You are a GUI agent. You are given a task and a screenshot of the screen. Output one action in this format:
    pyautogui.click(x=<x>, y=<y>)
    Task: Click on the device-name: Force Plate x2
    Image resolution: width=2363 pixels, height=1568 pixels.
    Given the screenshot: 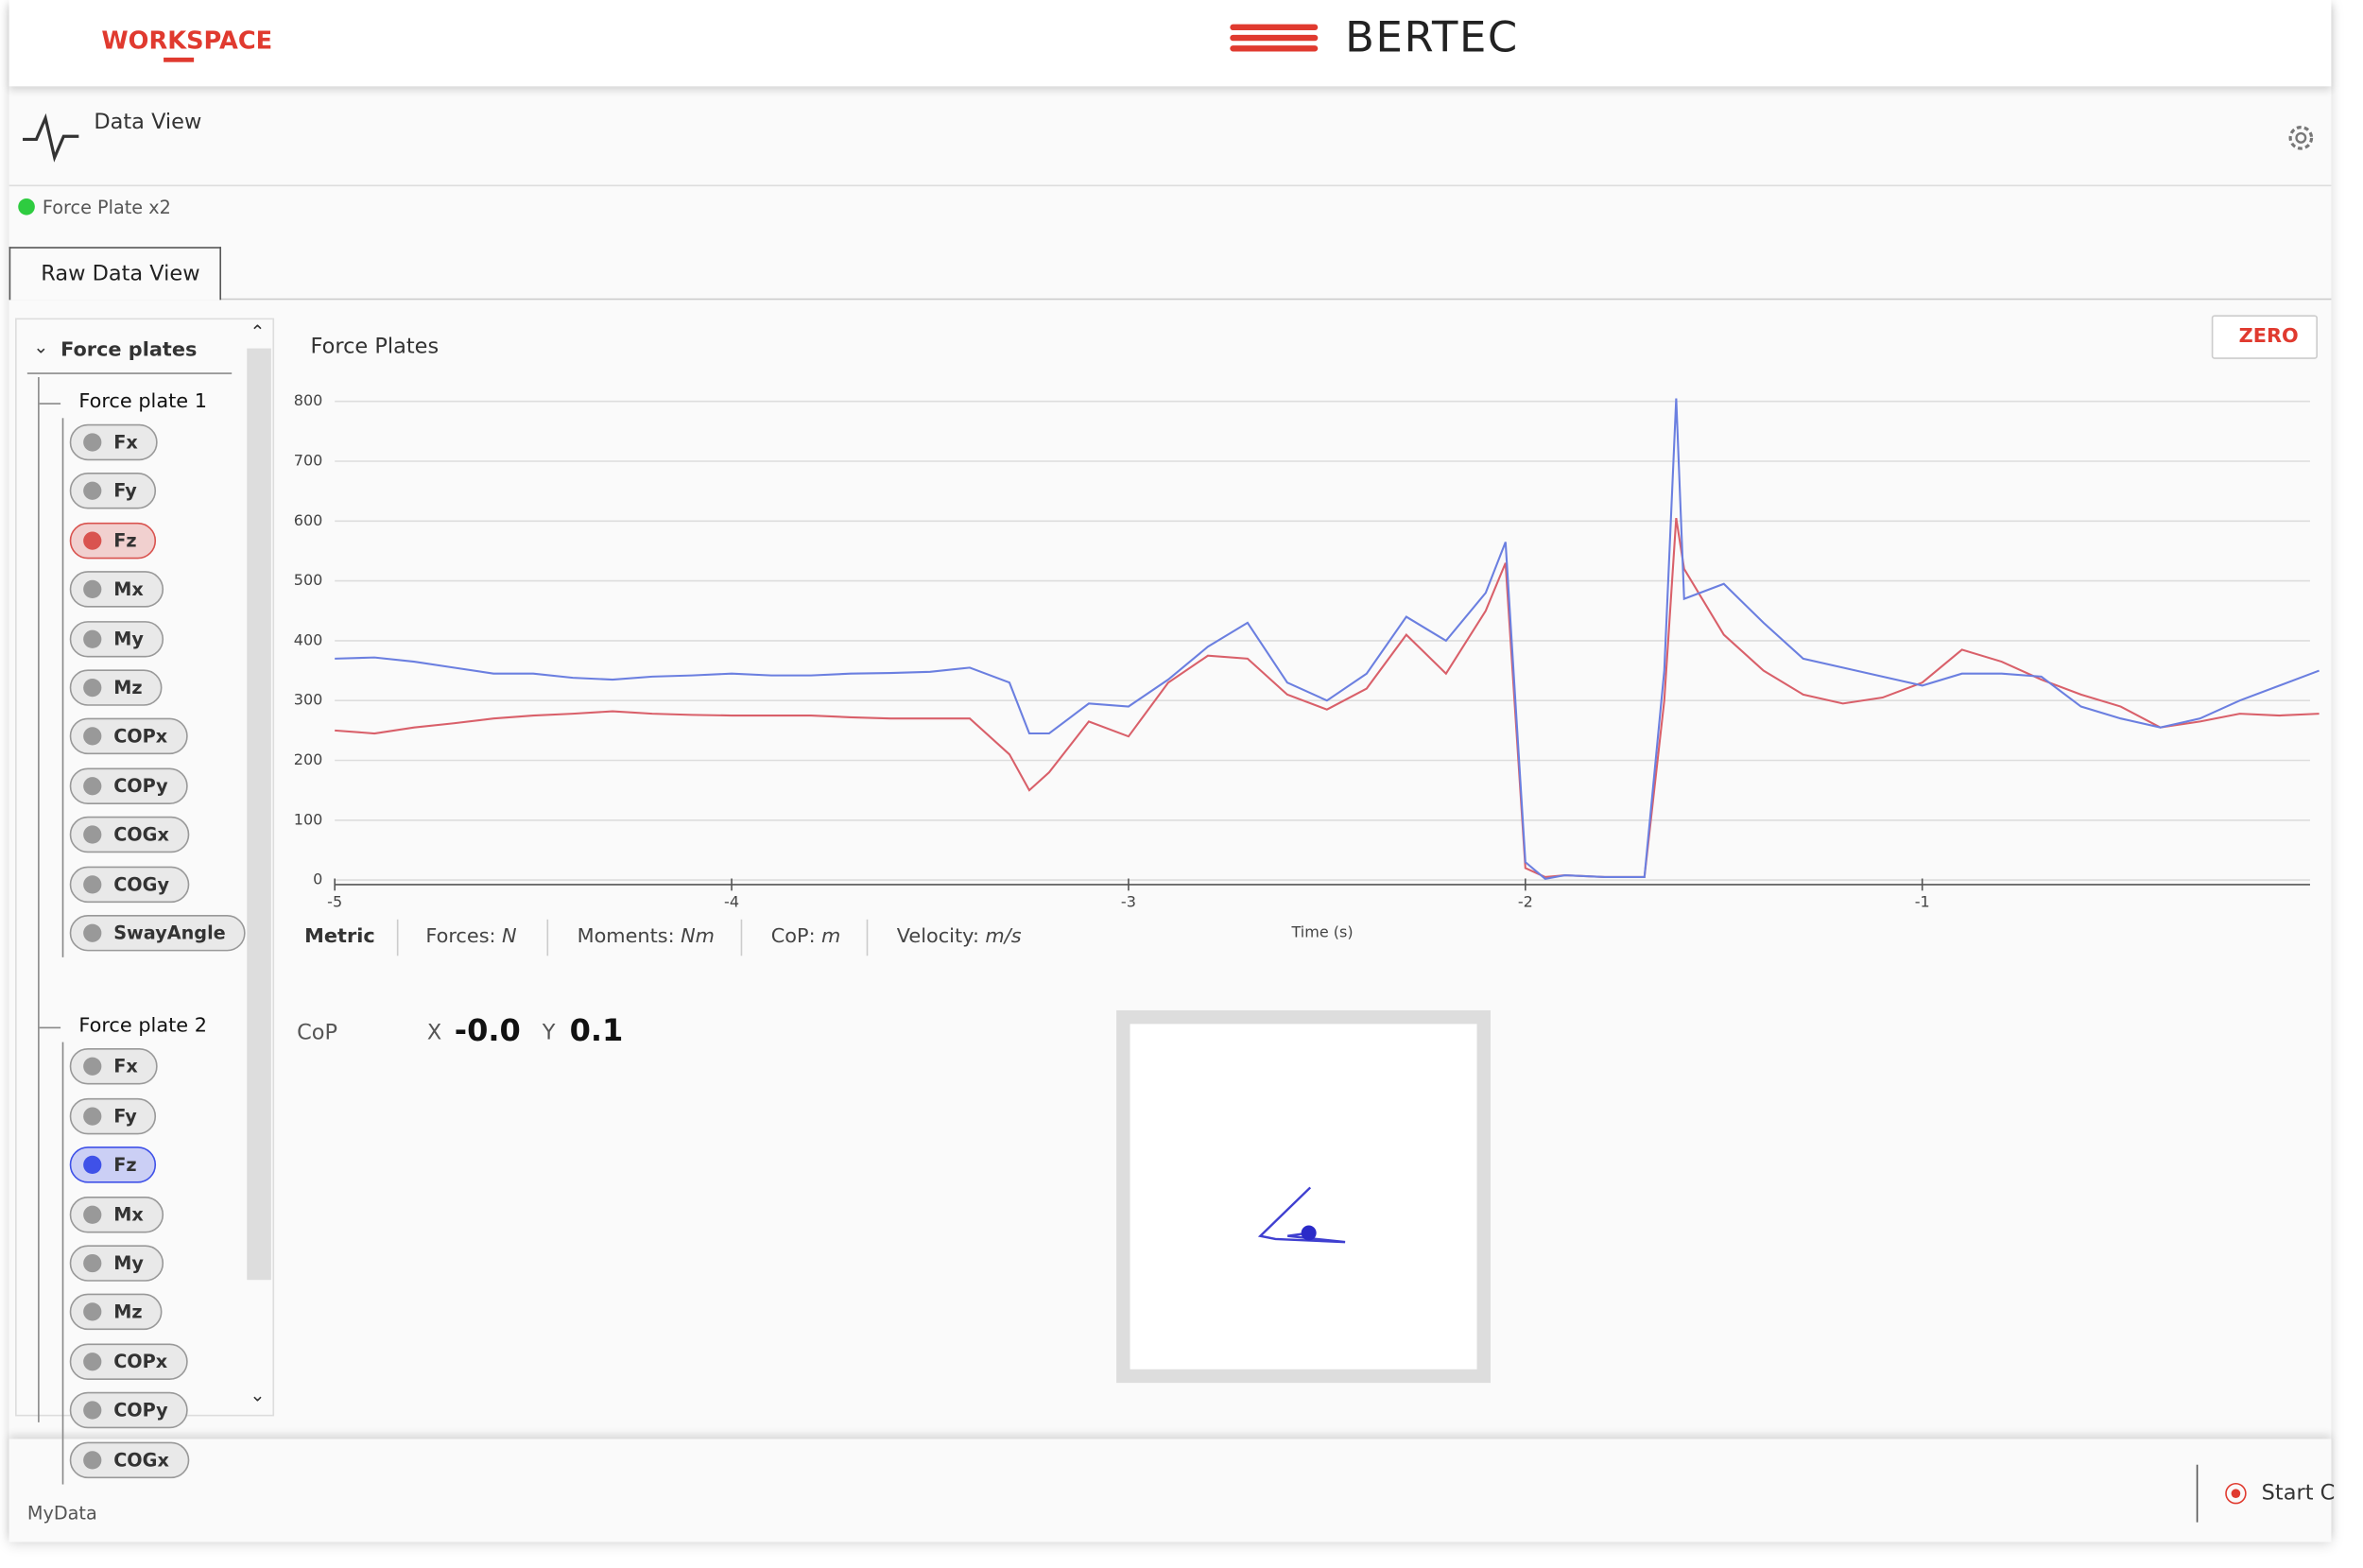 What is the action you would take?
    pyautogui.click(x=106, y=207)
    